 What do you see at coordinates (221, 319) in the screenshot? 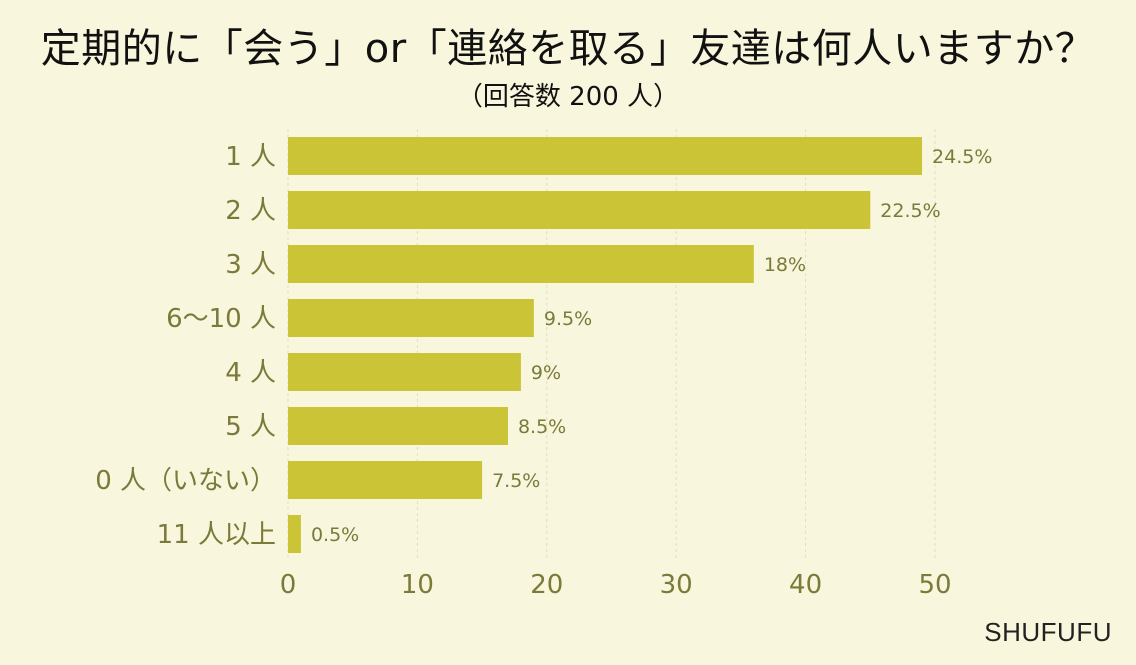
I see `category-label: 6～10 人` at bounding box center [221, 319].